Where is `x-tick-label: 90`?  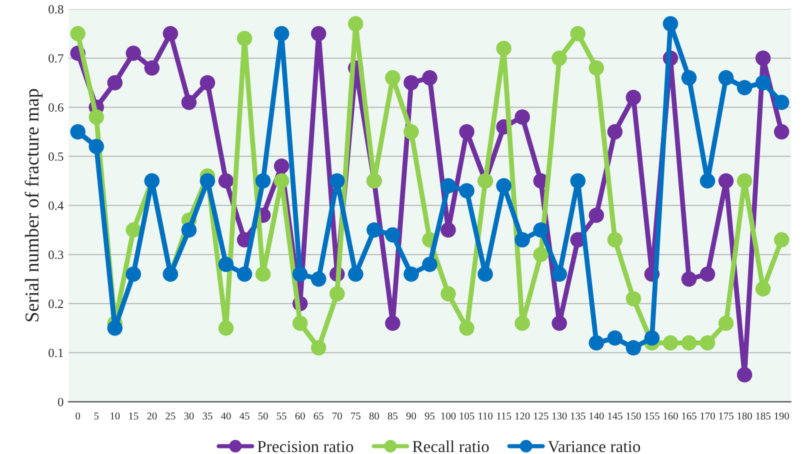
x-tick-label: 90 is located at coordinates (411, 416).